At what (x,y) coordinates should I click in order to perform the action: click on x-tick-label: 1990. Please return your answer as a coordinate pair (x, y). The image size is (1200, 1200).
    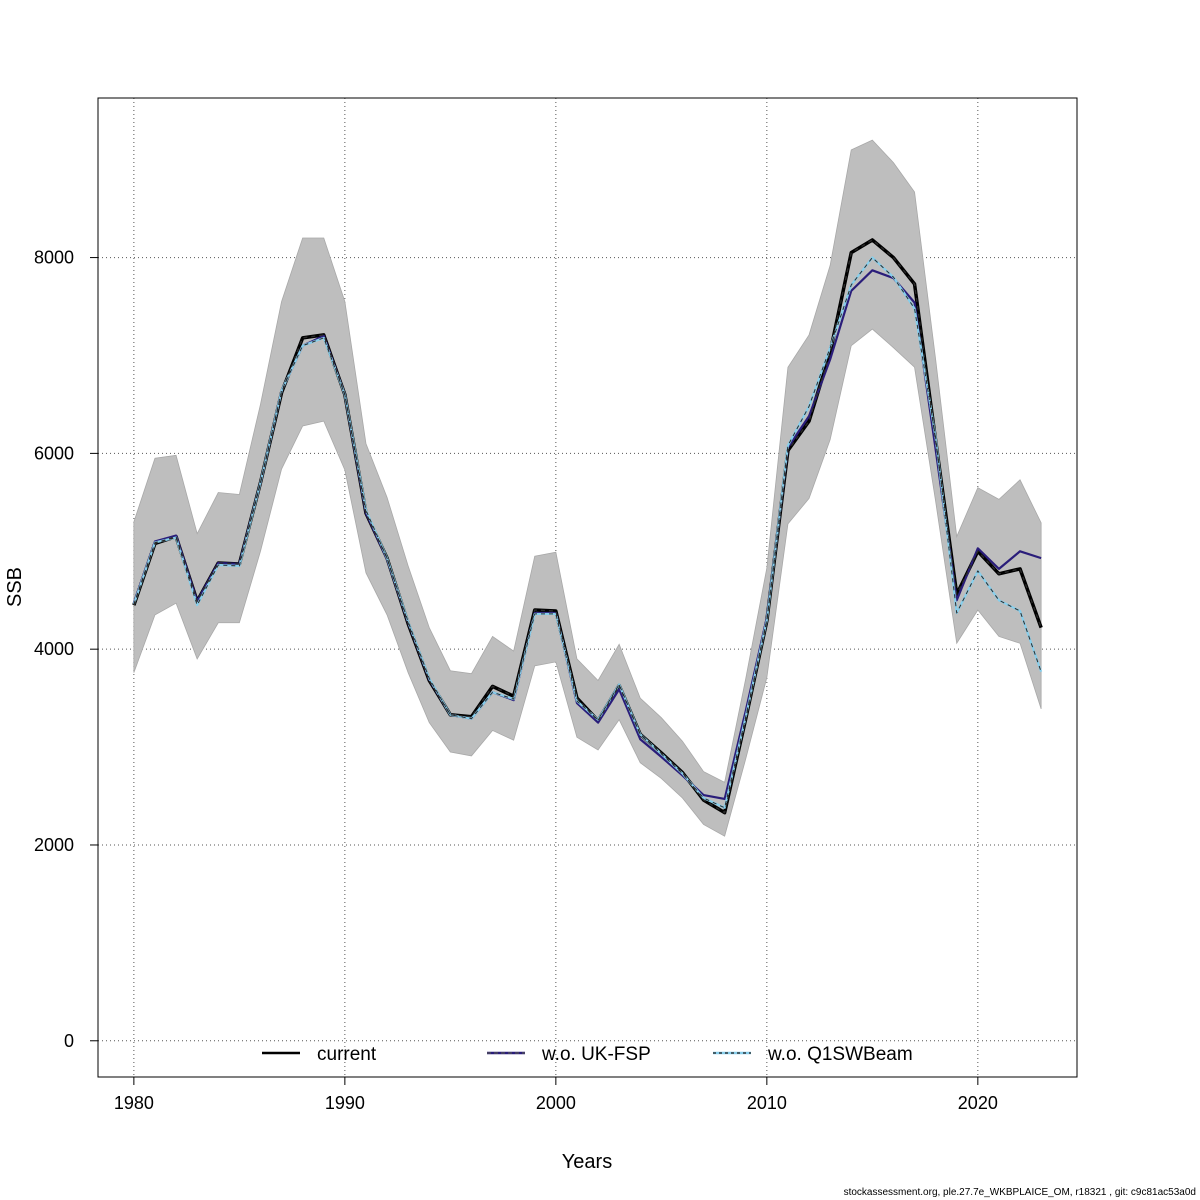
    Looking at the image, I should click on (345, 1103).